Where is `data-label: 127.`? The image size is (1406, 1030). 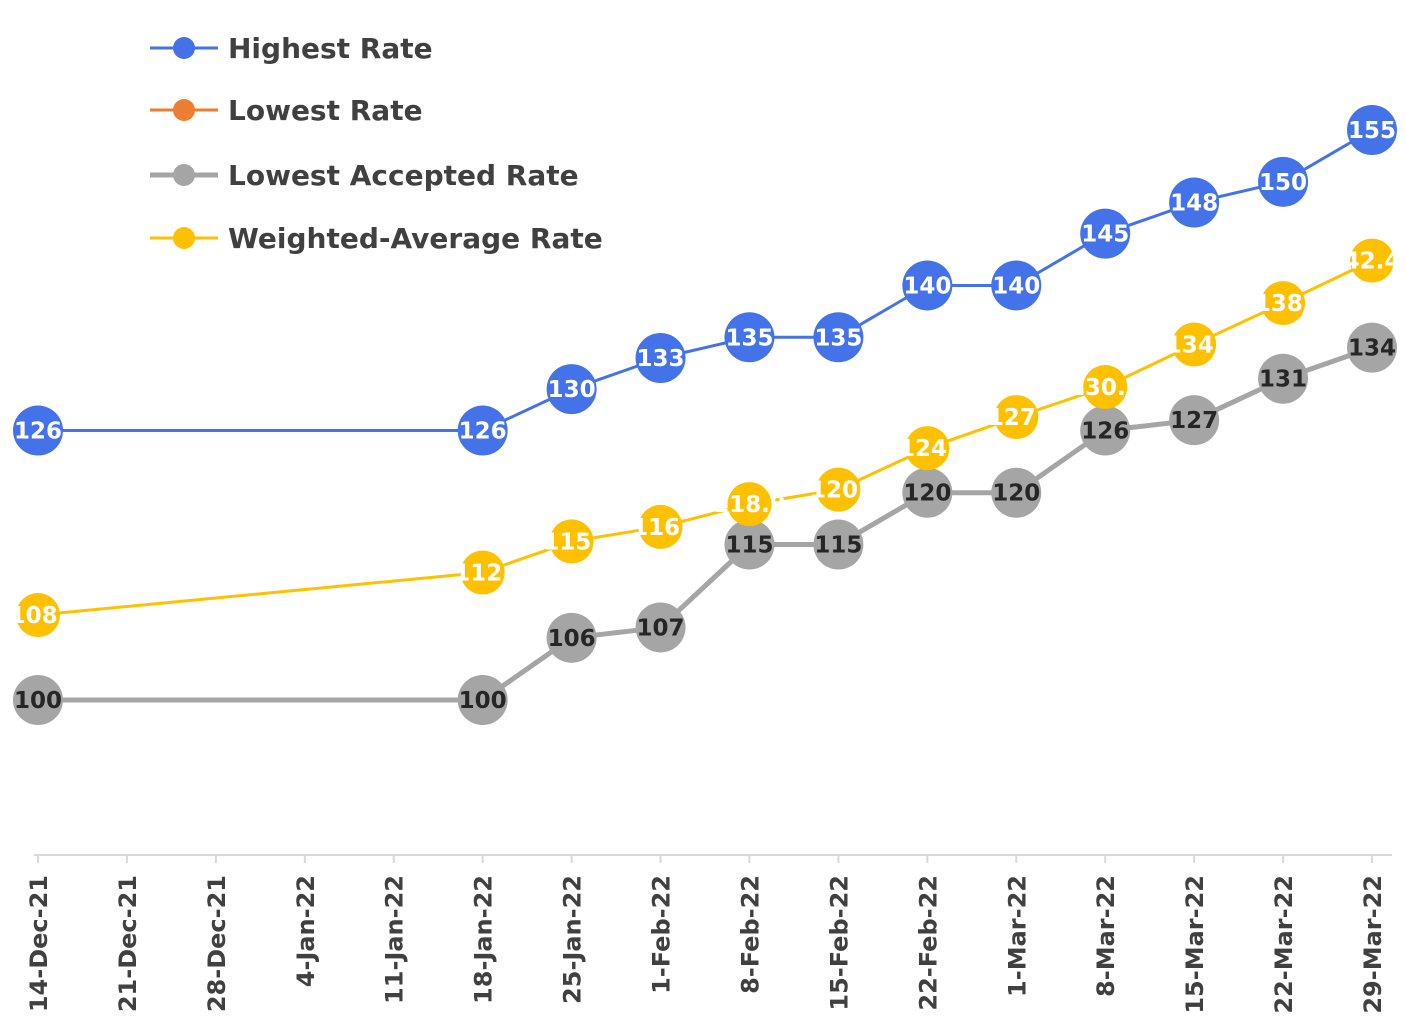 data-label: 127. is located at coordinates (1016, 418).